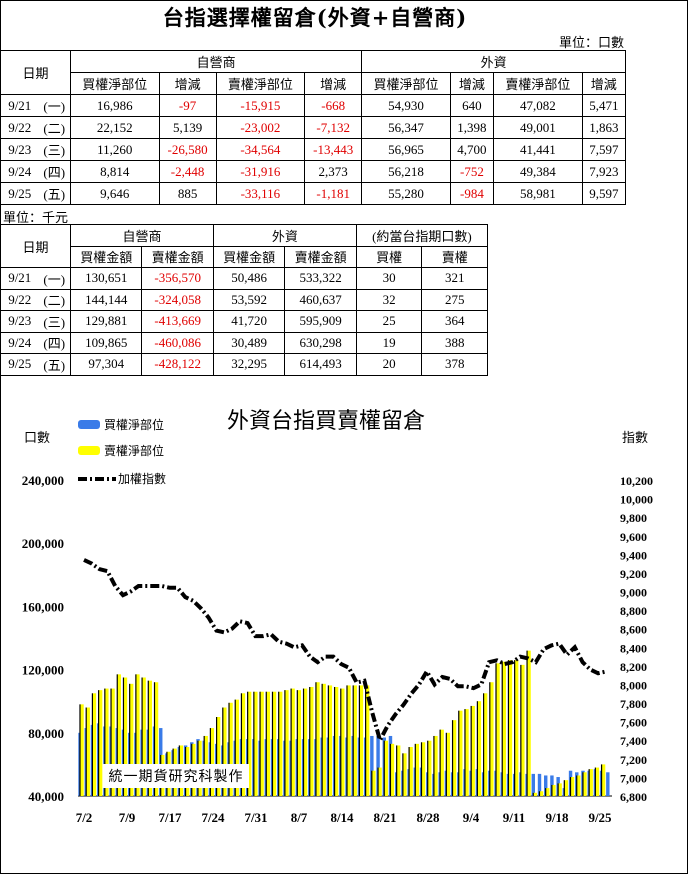 The width and height of the screenshot is (688, 874). What do you see at coordinates (177, 342) in the screenshot?
I see `table-cell: -460,086` at bounding box center [177, 342].